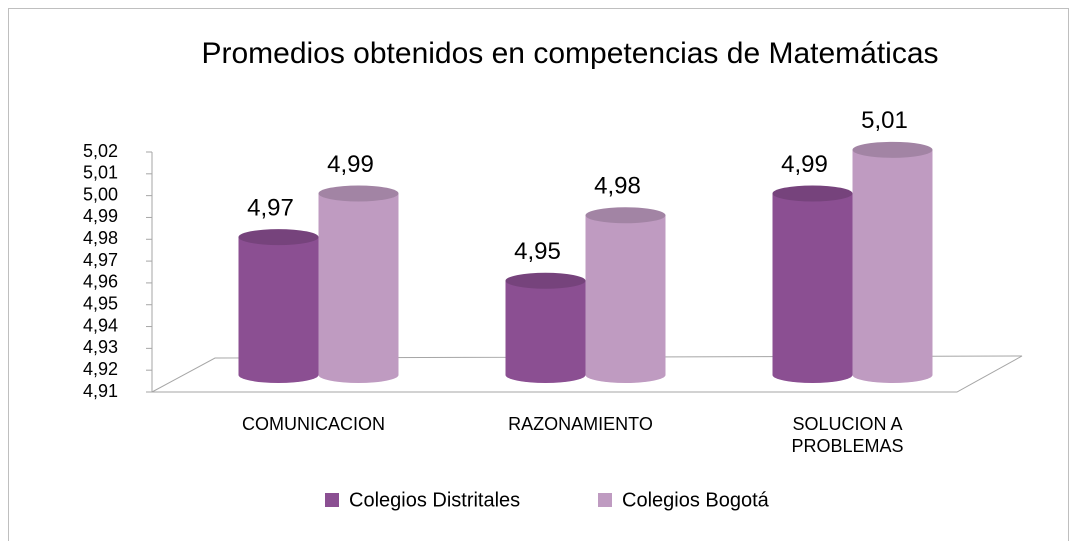  I want to click on y-tick-label: 5,01, so click(100, 173).